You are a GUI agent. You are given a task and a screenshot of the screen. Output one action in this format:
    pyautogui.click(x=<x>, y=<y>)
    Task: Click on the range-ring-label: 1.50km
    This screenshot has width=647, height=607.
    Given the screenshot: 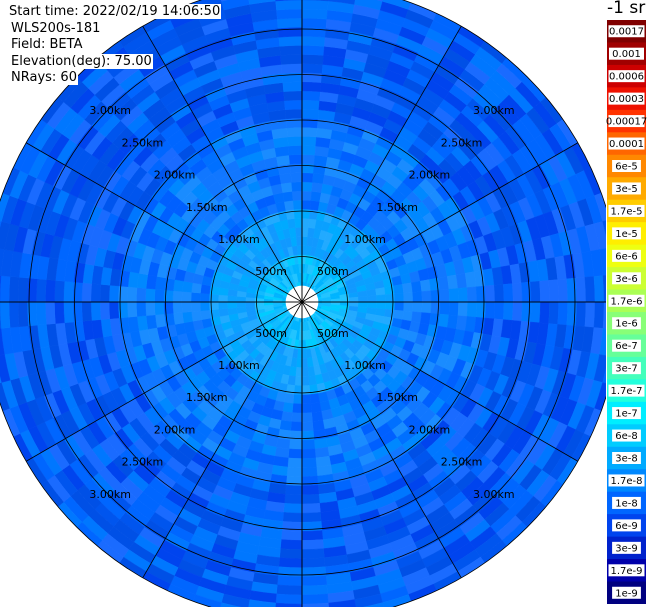 What is the action you would take?
    pyautogui.click(x=397, y=397)
    